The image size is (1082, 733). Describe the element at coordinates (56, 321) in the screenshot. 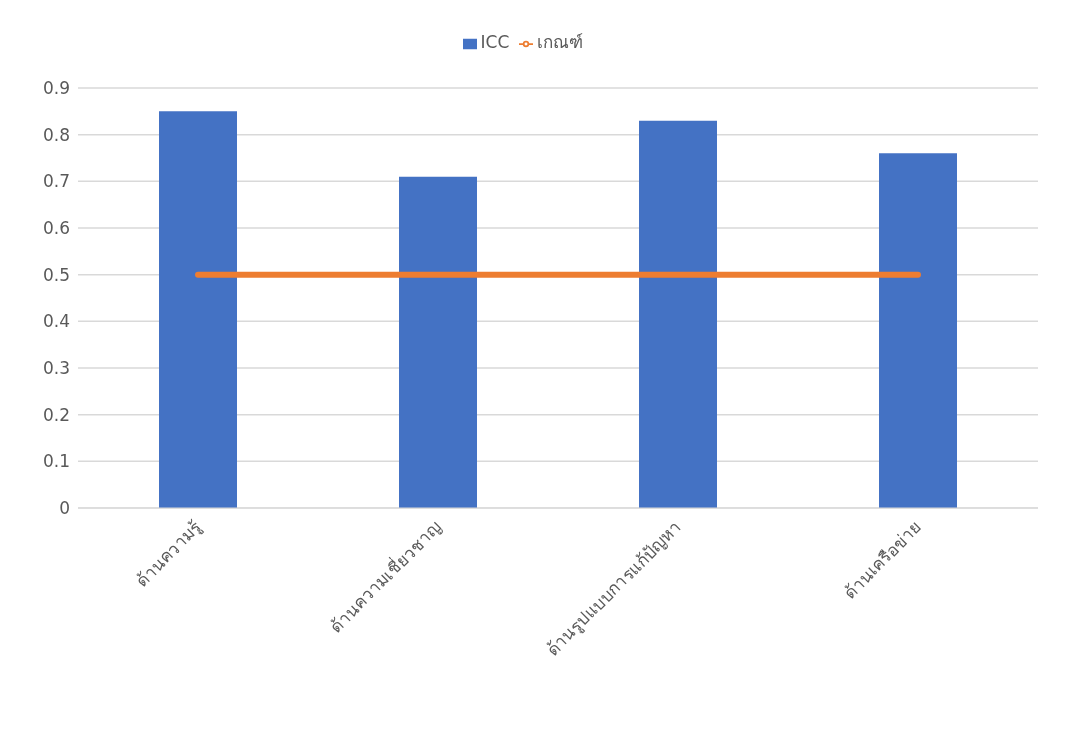

I see `y-tick-label: 0.4` at that location.